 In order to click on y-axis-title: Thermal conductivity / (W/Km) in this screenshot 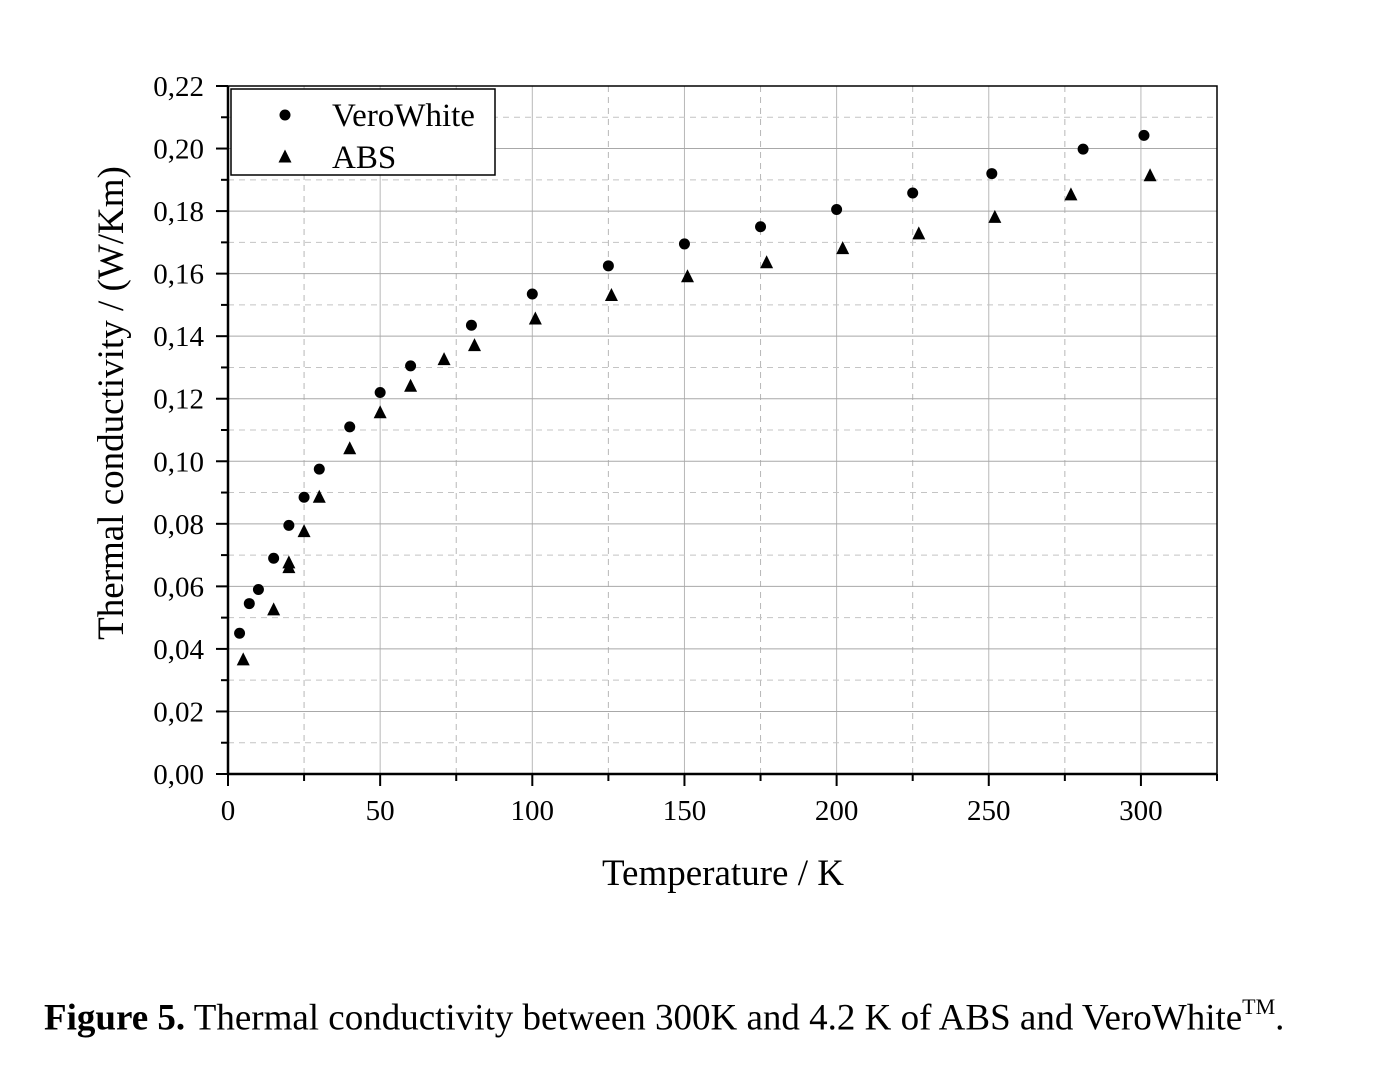, I will do `click(111, 403)`.